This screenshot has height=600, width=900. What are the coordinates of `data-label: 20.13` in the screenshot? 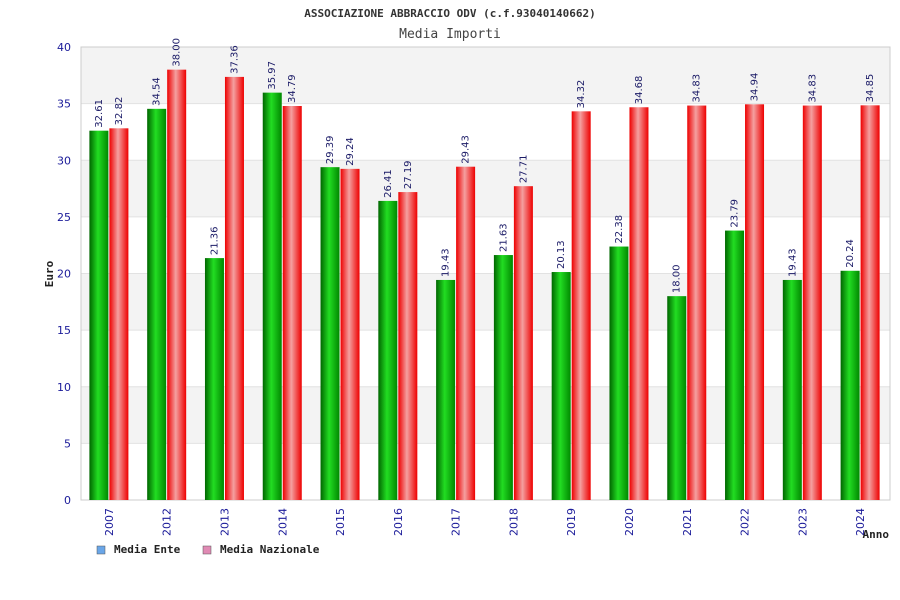 It's located at (561, 254).